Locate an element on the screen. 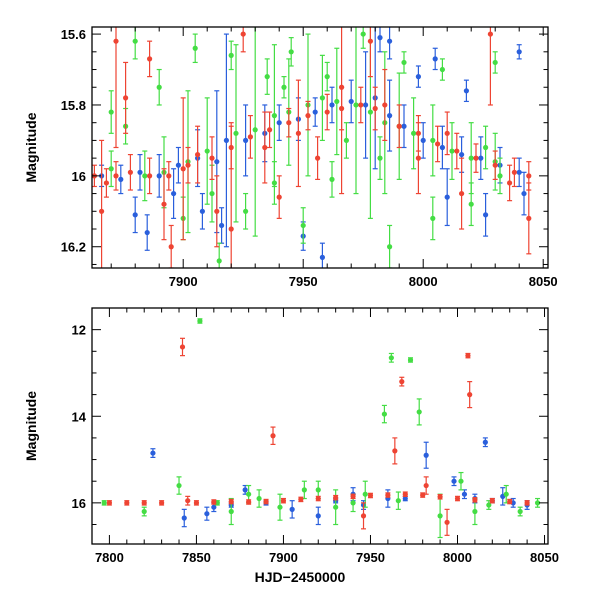 The height and width of the screenshot is (605, 600). y-tick-label: 14 is located at coordinates (79, 416).